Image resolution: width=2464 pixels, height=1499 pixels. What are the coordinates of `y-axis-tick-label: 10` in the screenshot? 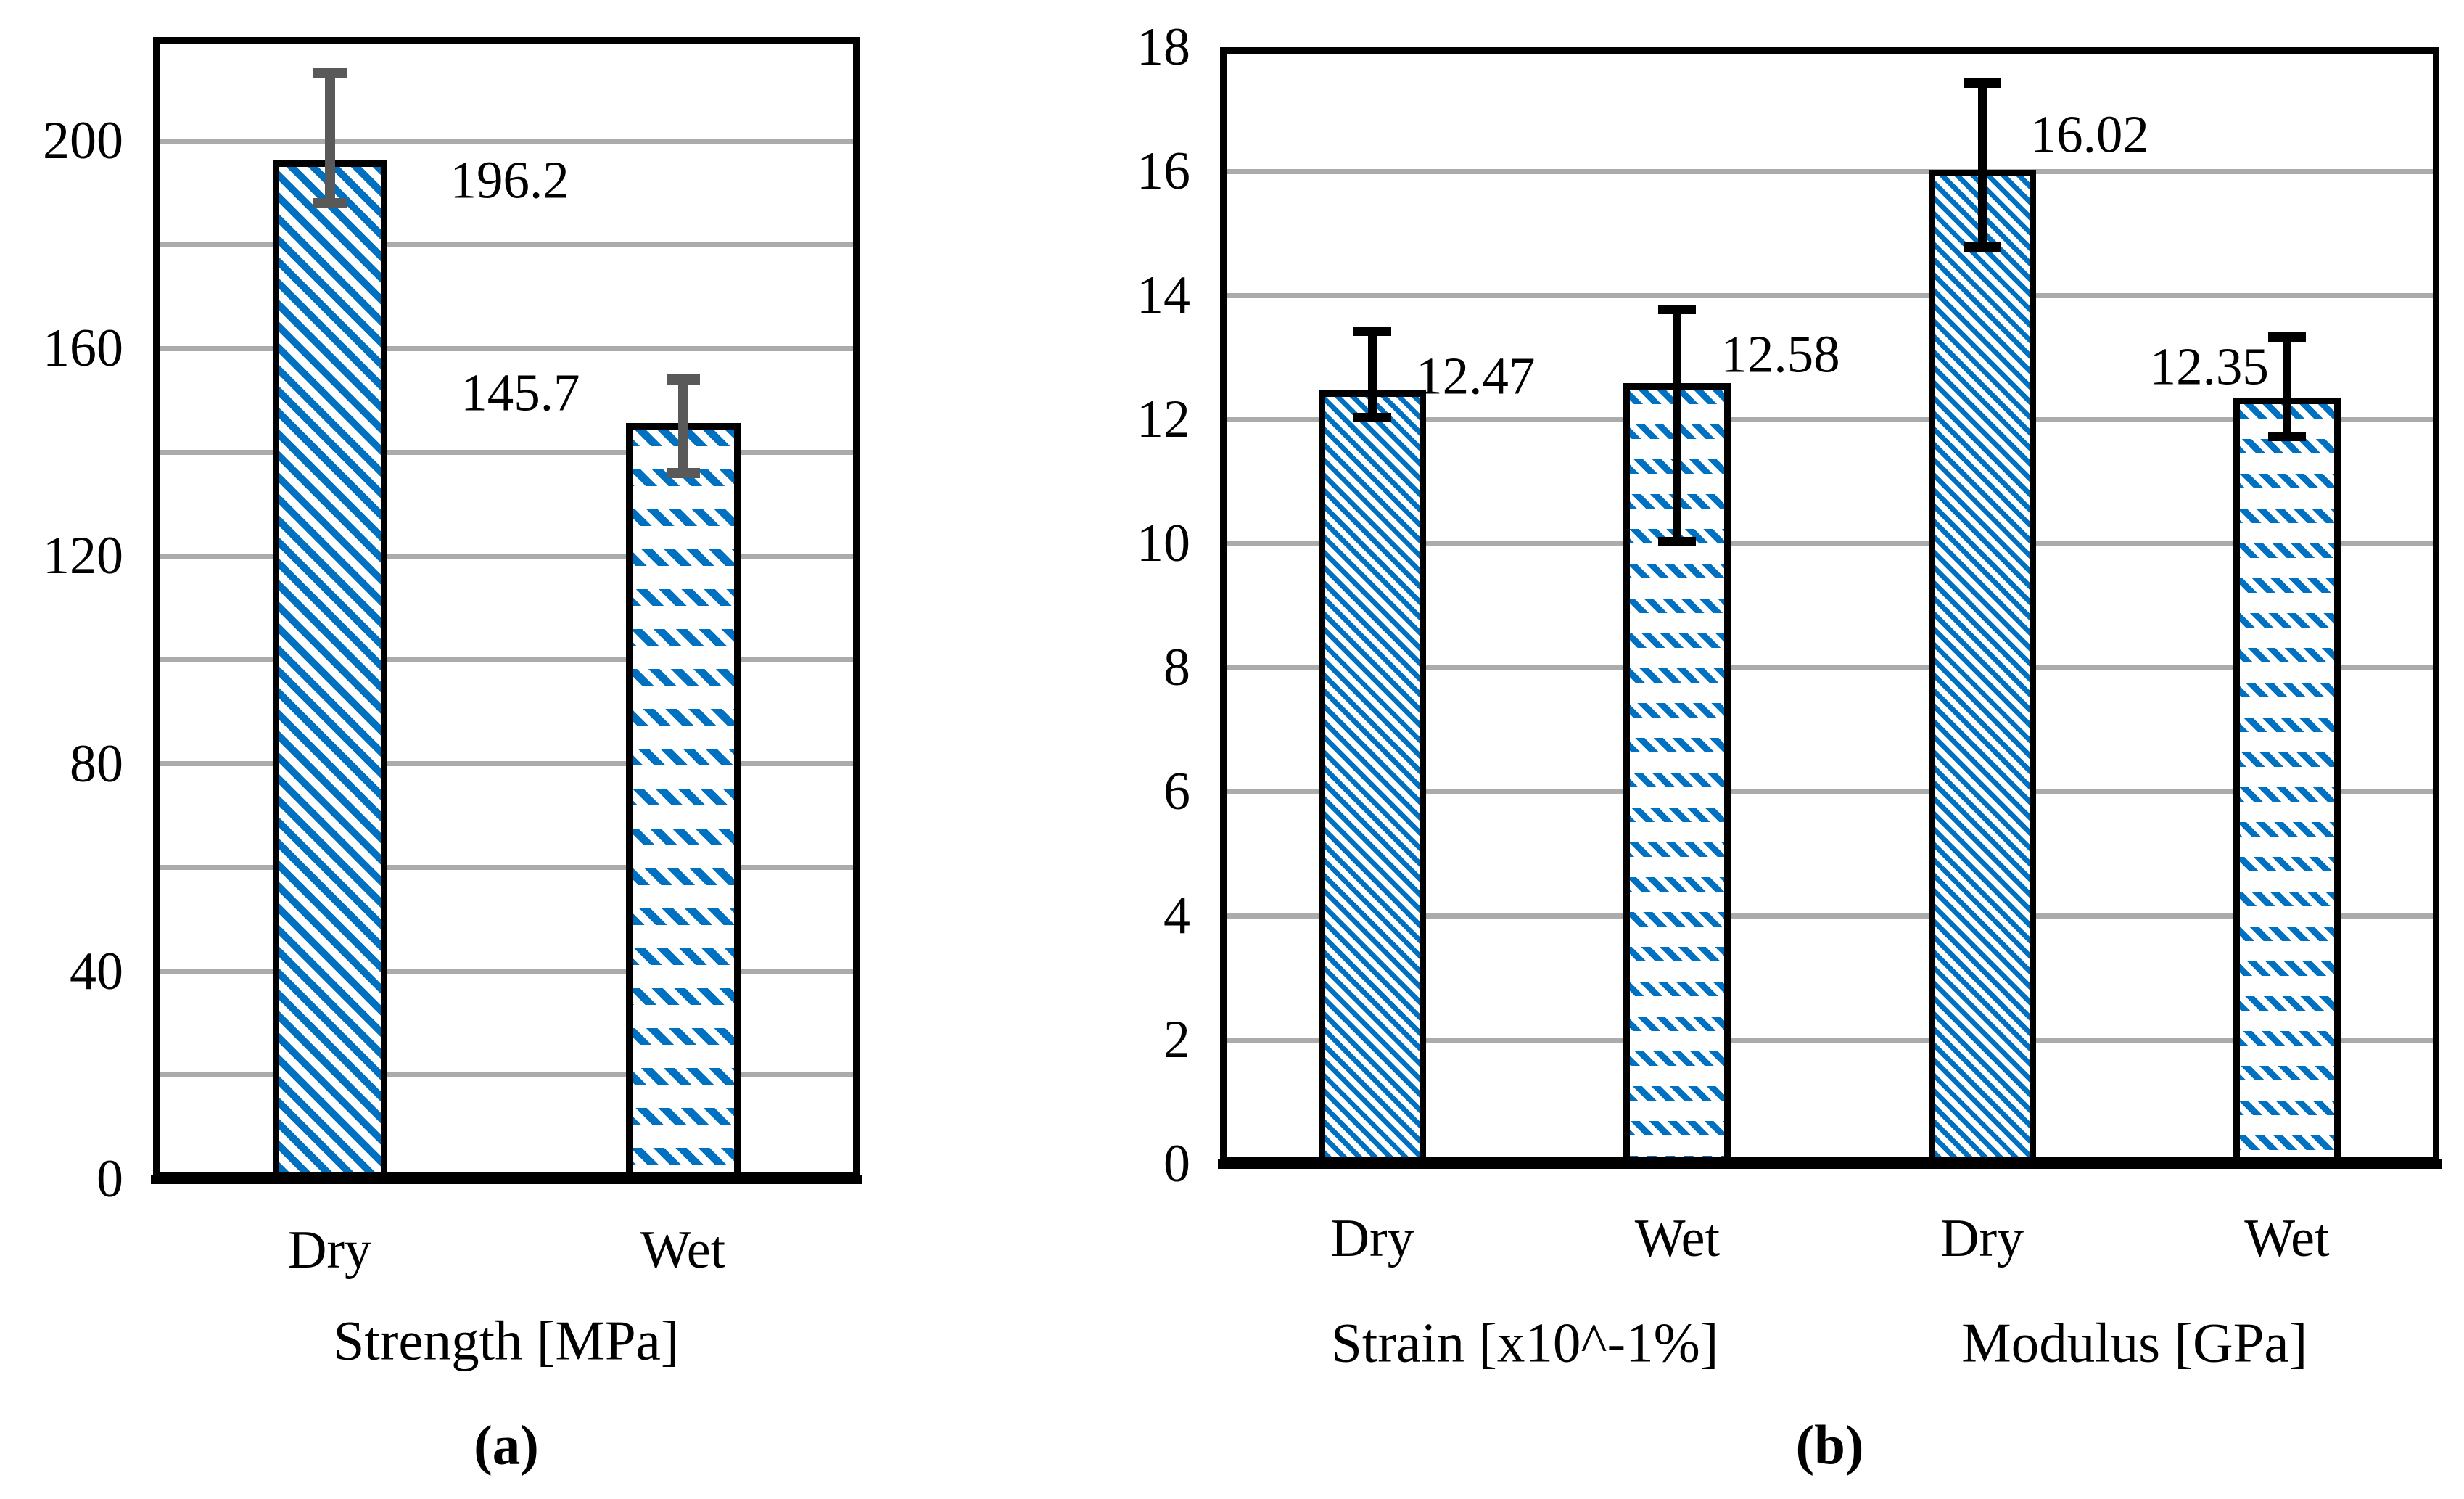 It's located at (1163, 544).